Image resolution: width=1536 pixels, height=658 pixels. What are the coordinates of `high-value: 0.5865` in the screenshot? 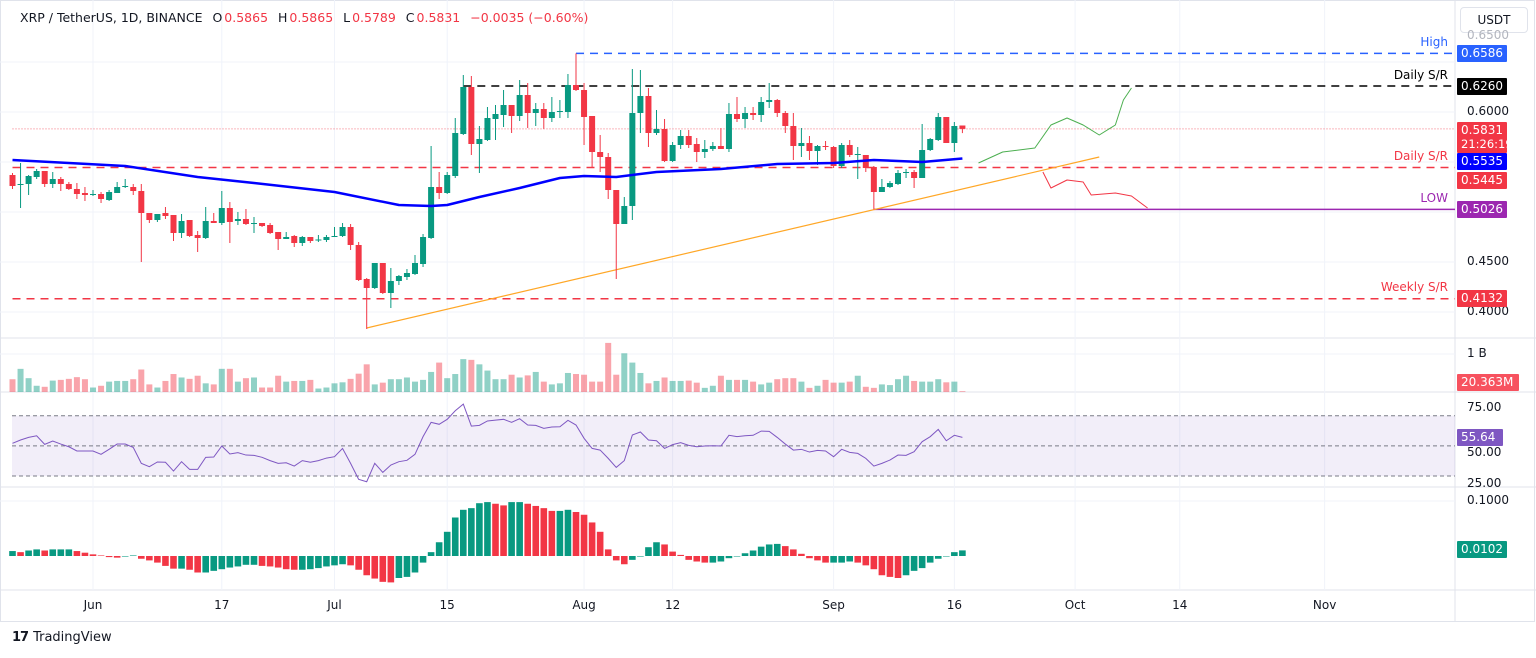 It's located at (311, 17).